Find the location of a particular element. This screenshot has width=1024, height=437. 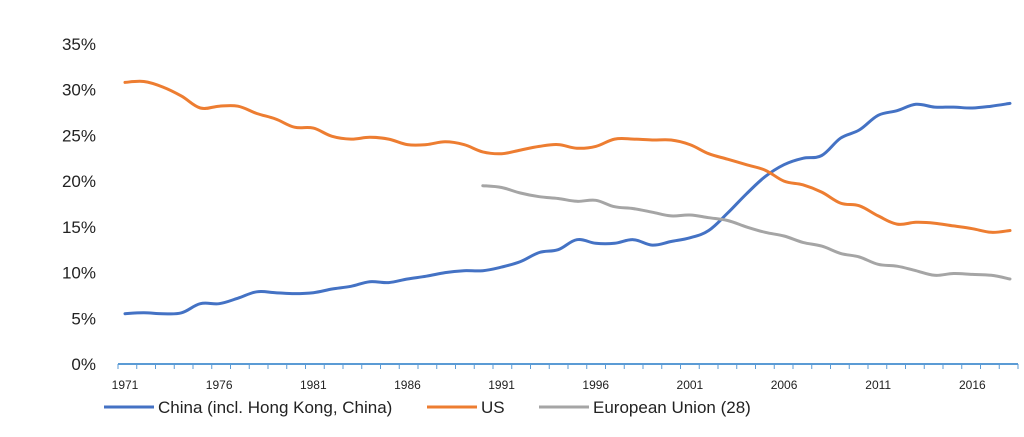

x-tick-label: 1981 is located at coordinates (313, 385).